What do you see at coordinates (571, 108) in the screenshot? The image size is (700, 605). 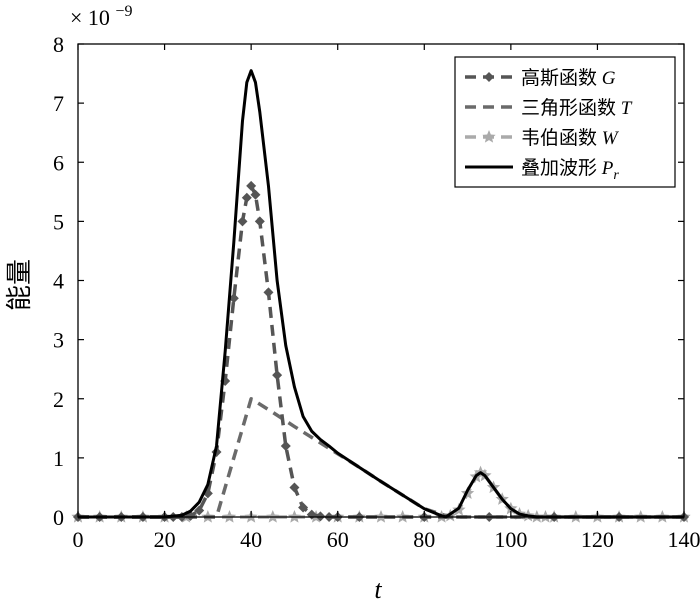 I see `legend-label-text: 三角形函数` at bounding box center [571, 108].